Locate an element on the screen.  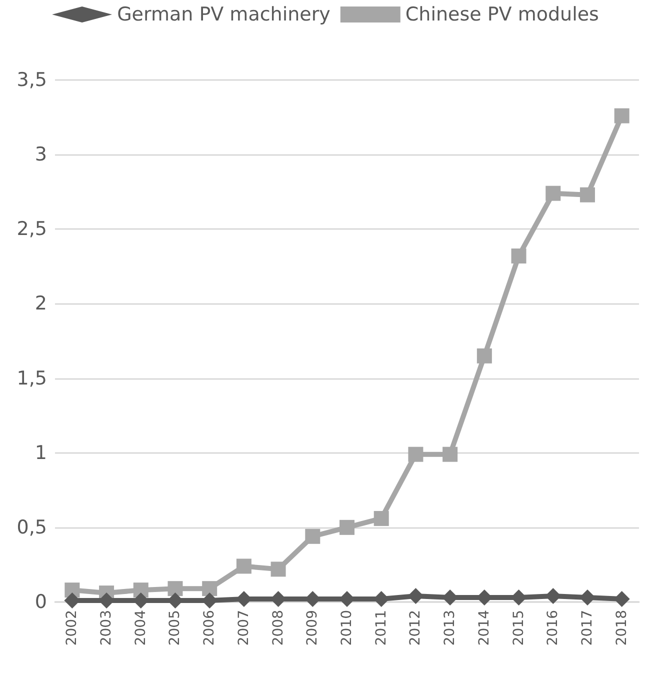
y-tick-label: 2,5 is located at coordinates (31, 229).